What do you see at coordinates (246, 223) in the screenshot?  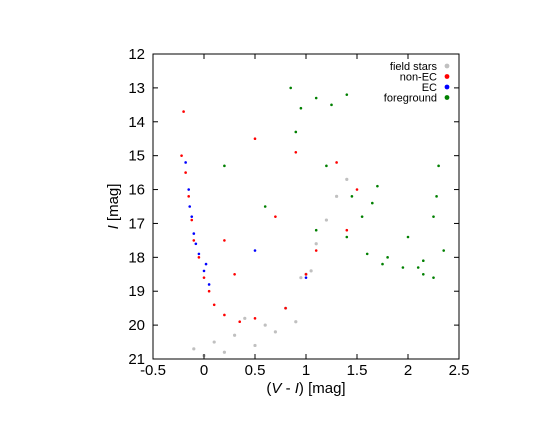 I see `series-ec` at bounding box center [246, 223].